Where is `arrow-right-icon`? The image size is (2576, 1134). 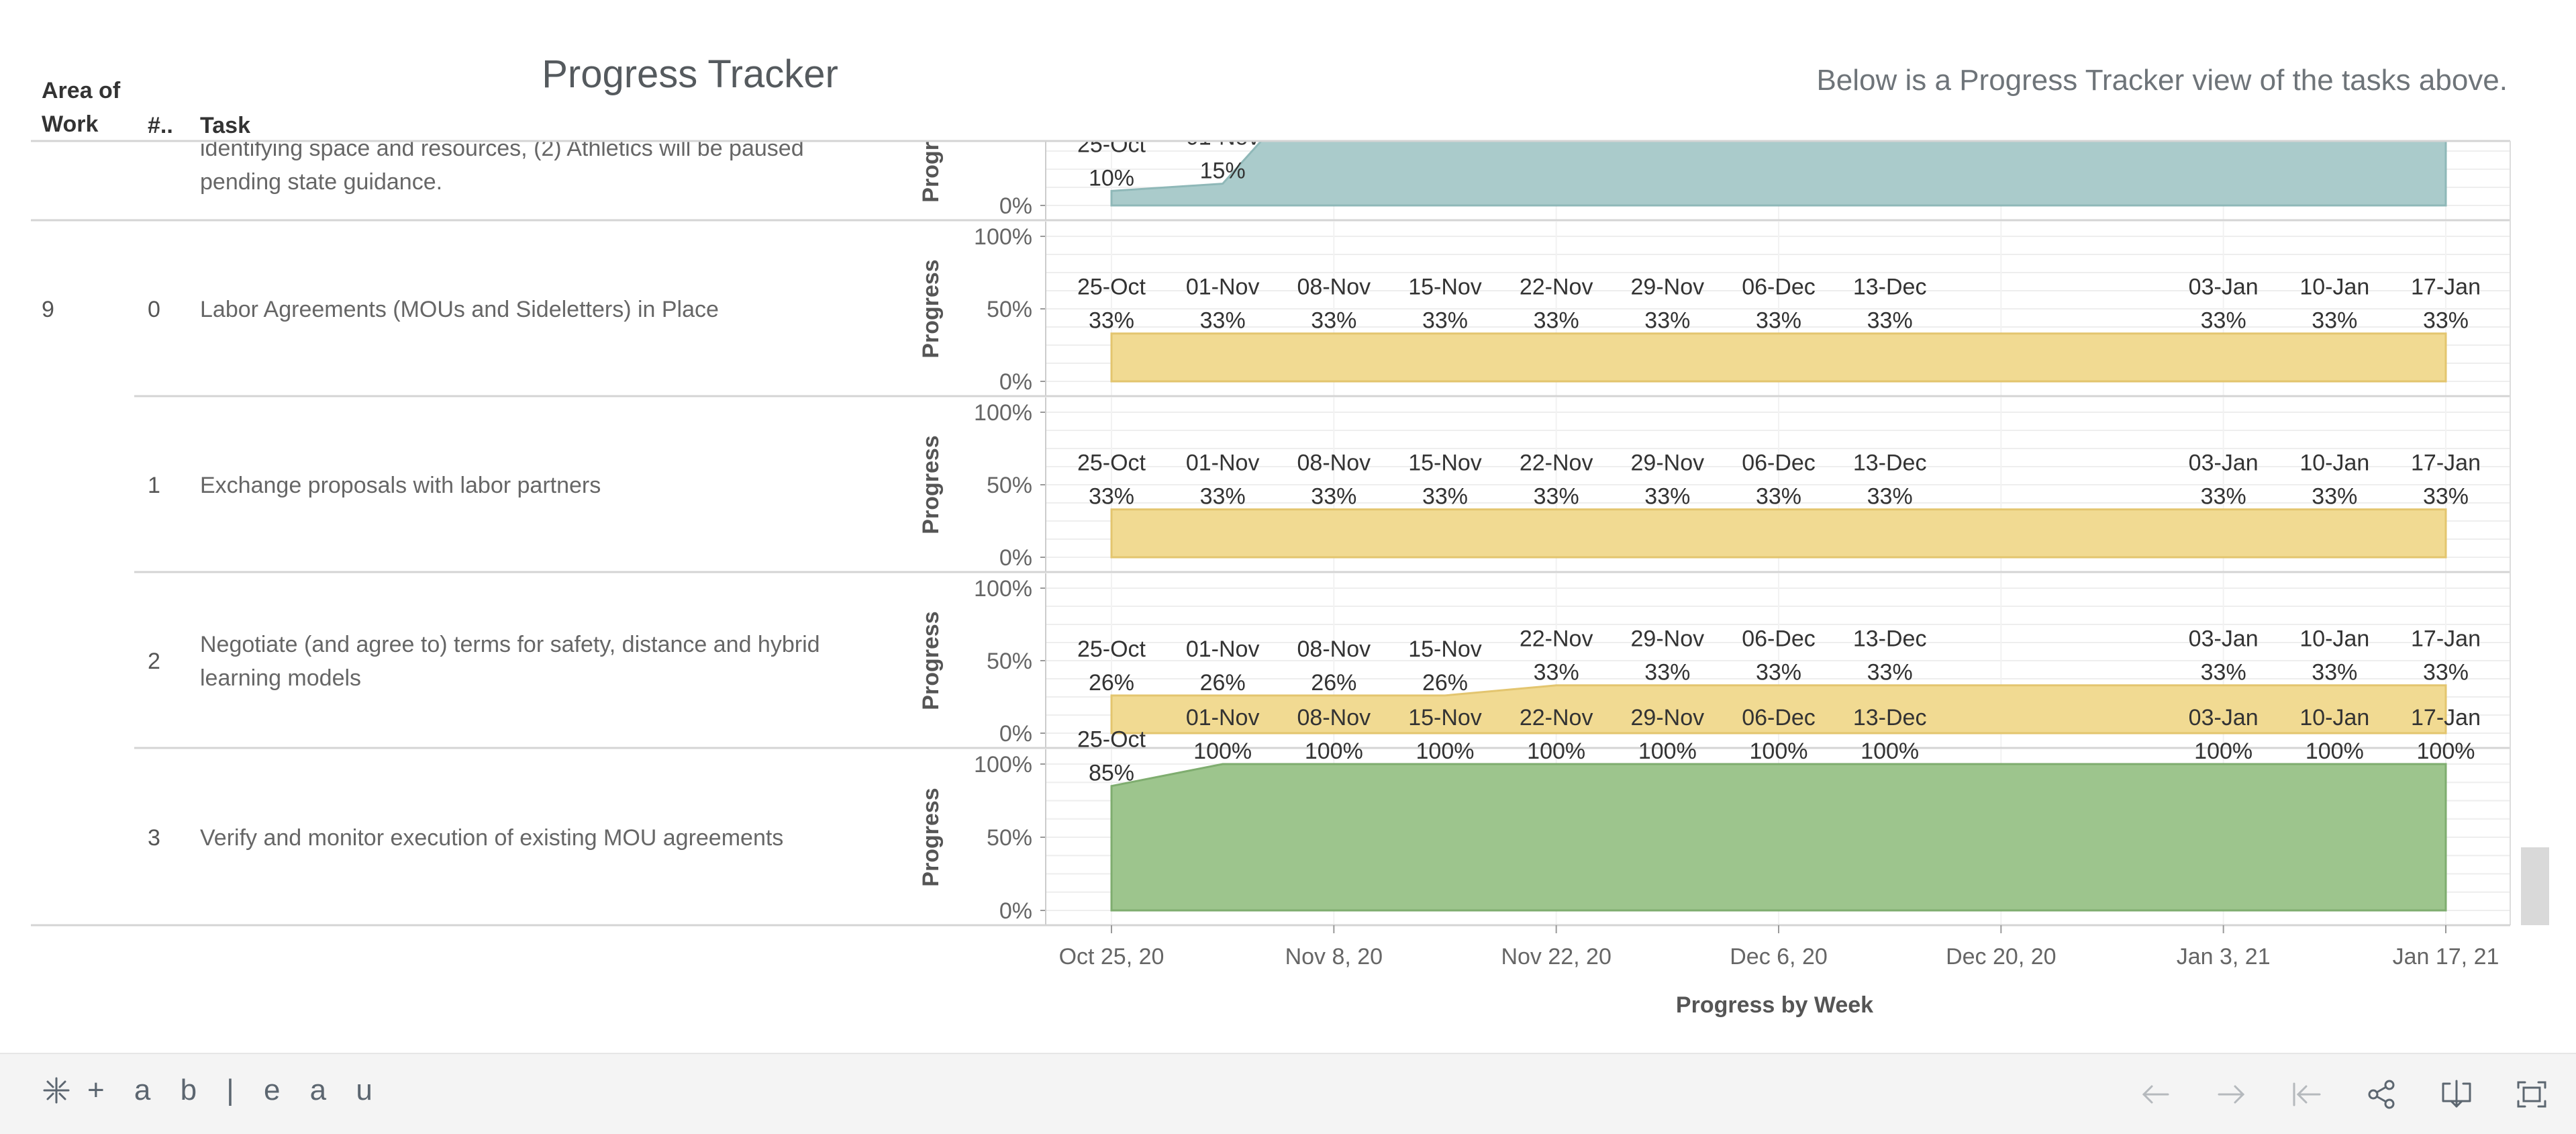 arrow-right-icon is located at coordinates (2231, 1094).